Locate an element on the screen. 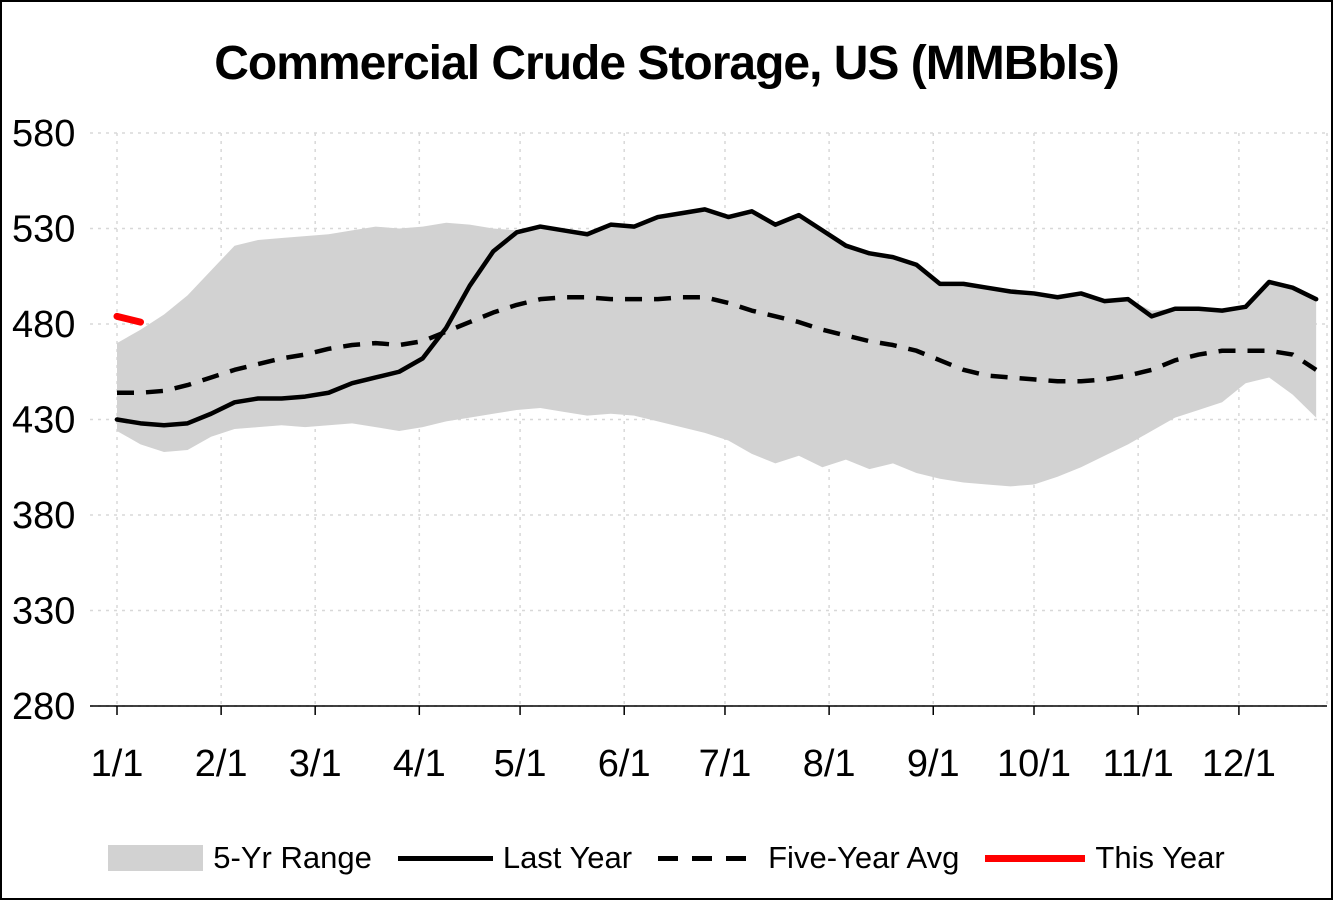  x-tick-label: 6/1 is located at coordinates (624, 764).